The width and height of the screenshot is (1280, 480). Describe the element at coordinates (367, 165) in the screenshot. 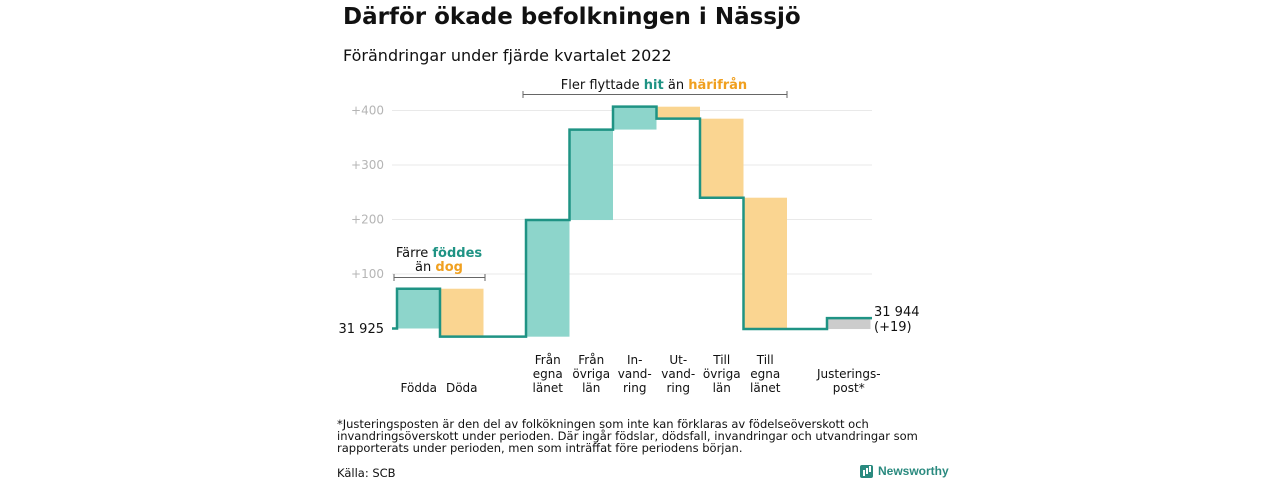

I see `y-tick-label: +300` at that location.